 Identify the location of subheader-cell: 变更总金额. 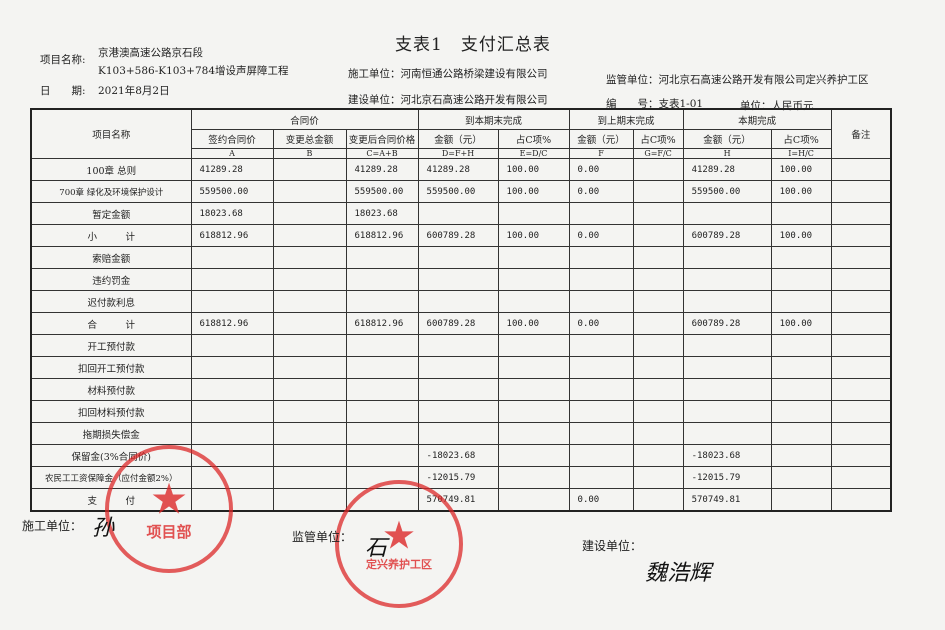
(309, 139).